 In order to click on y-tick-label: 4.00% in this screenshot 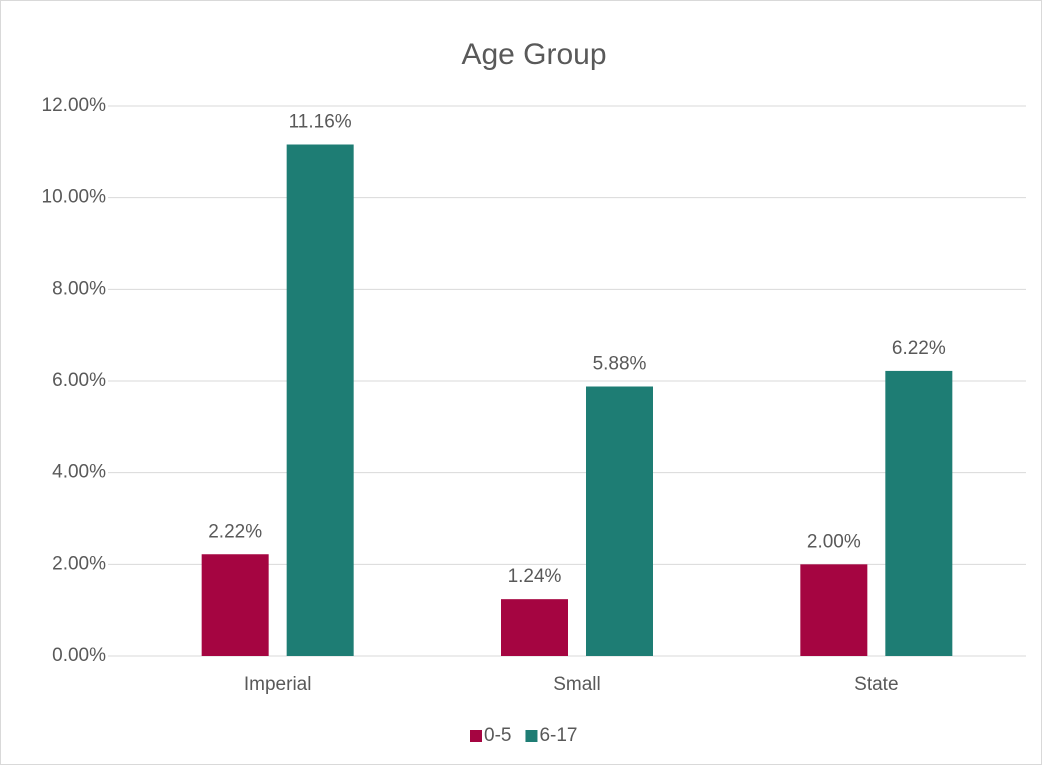, I will do `click(79, 472)`.